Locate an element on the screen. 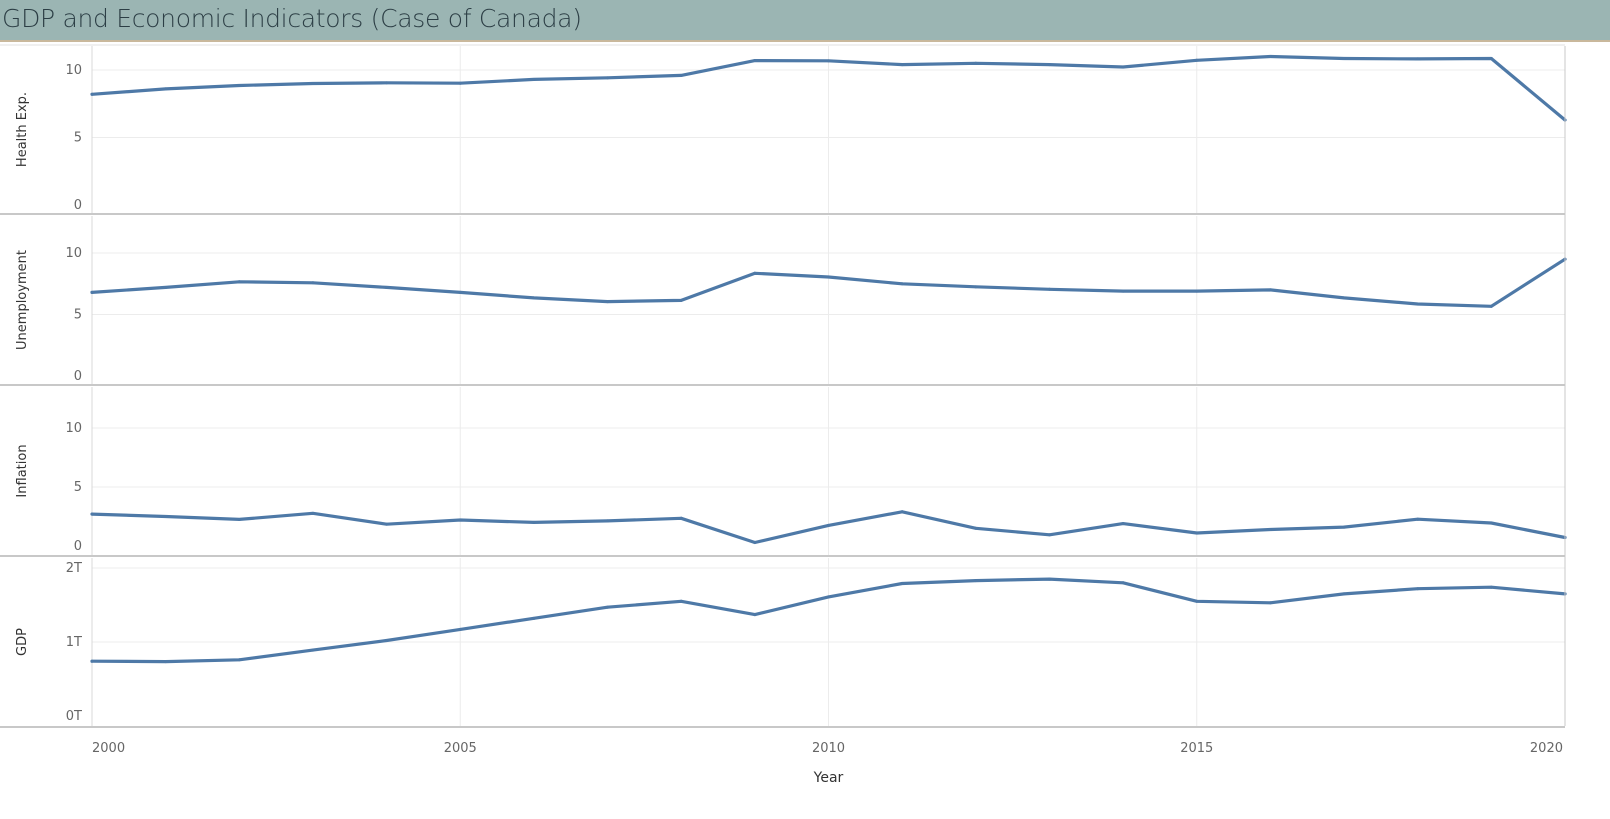  panel-ylabel: Unemployment is located at coordinates (22, 300).